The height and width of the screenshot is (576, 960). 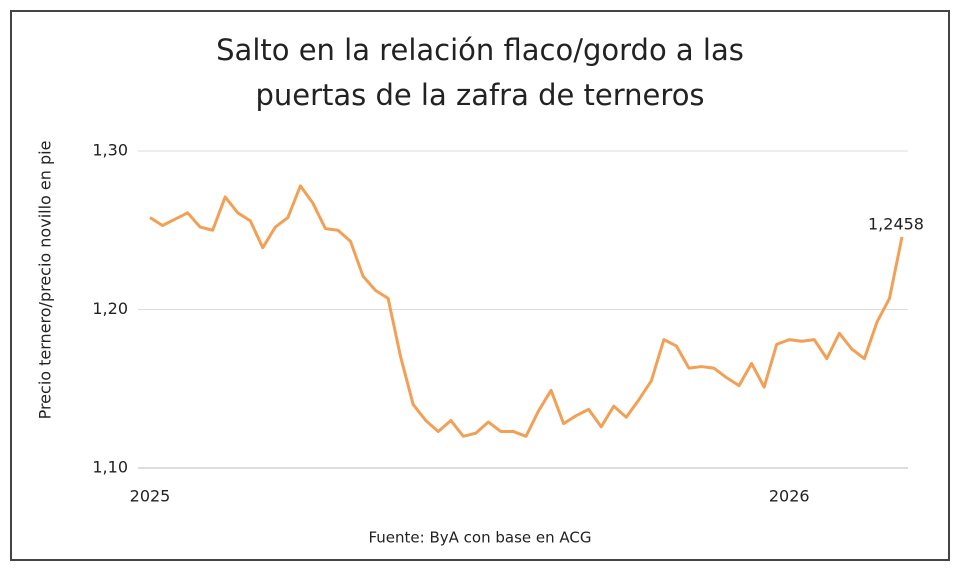 I want to click on y-tick-label: 1,30, so click(x=110, y=150).